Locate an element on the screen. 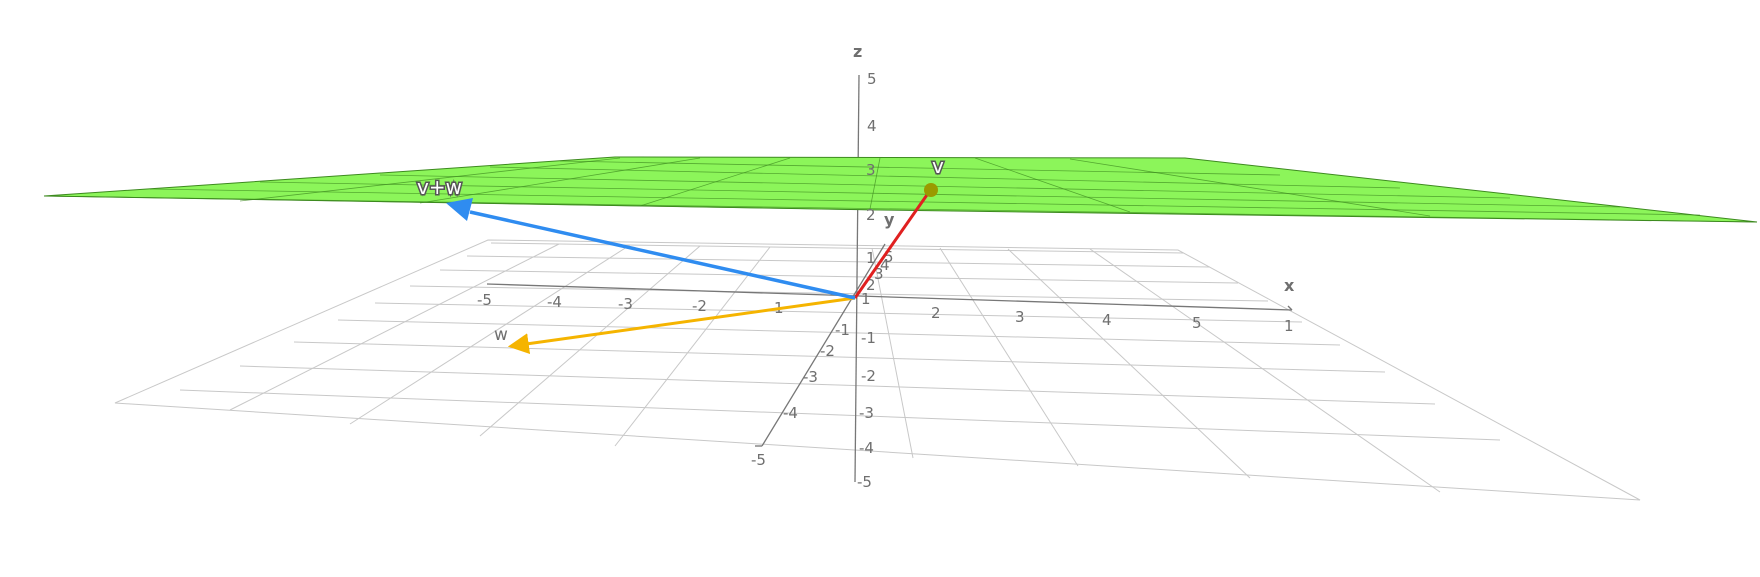 This screenshot has height=577, width=1760. vector-v-plus-w: v+w is located at coordinates (636, 237).